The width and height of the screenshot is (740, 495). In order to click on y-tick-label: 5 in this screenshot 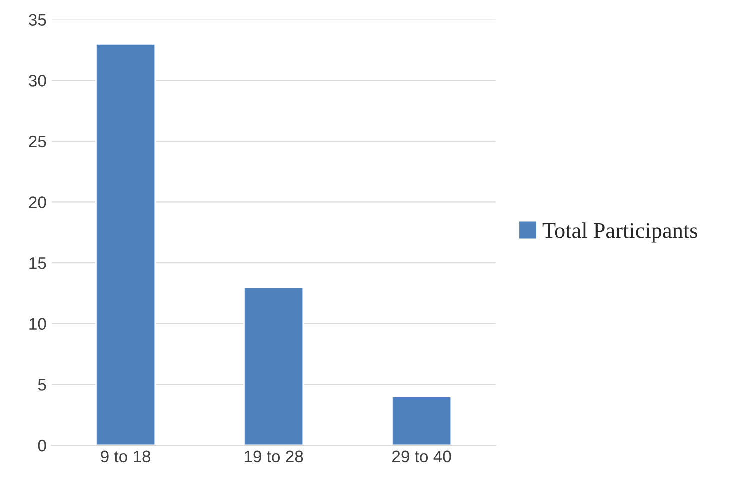, I will do `click(42, 385)`.